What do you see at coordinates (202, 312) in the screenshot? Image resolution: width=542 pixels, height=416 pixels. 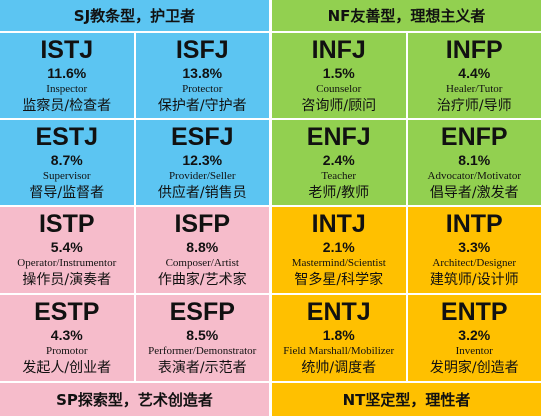 I see `type-code: ESFP` at bounding box center [202, 312].